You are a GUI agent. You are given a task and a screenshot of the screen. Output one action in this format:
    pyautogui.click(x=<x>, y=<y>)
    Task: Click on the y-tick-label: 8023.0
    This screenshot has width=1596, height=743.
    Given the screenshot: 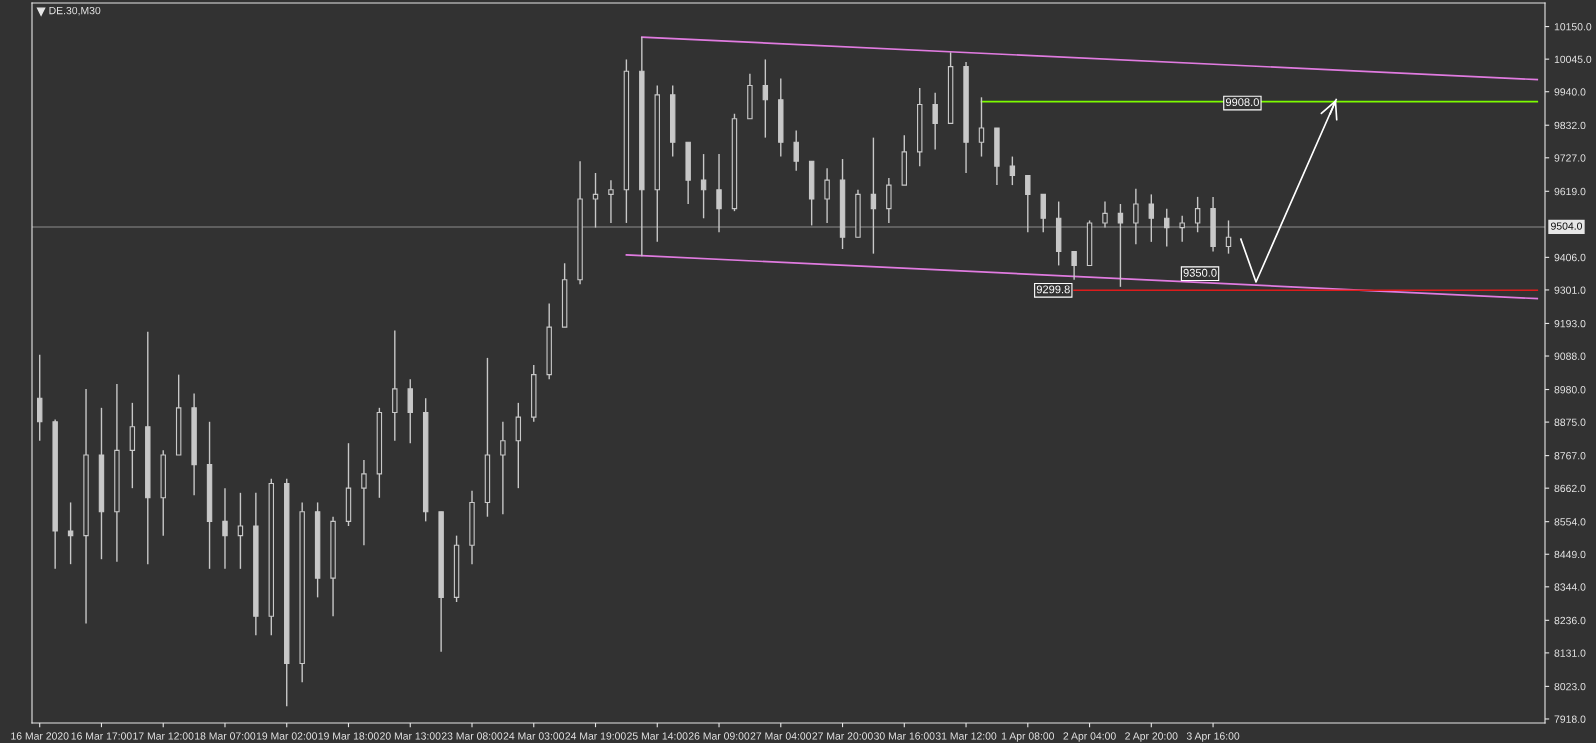 What is the action you would take?
    pyautogui.click(x=1570, y=686)
    